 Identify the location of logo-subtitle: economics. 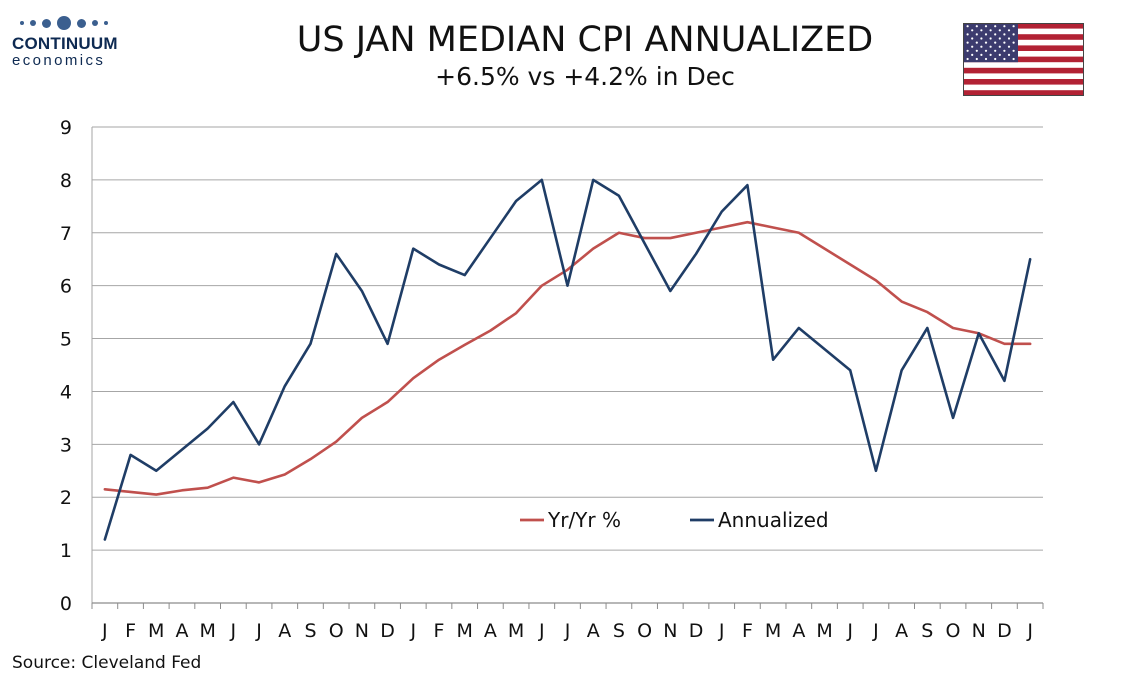
(59, 60).